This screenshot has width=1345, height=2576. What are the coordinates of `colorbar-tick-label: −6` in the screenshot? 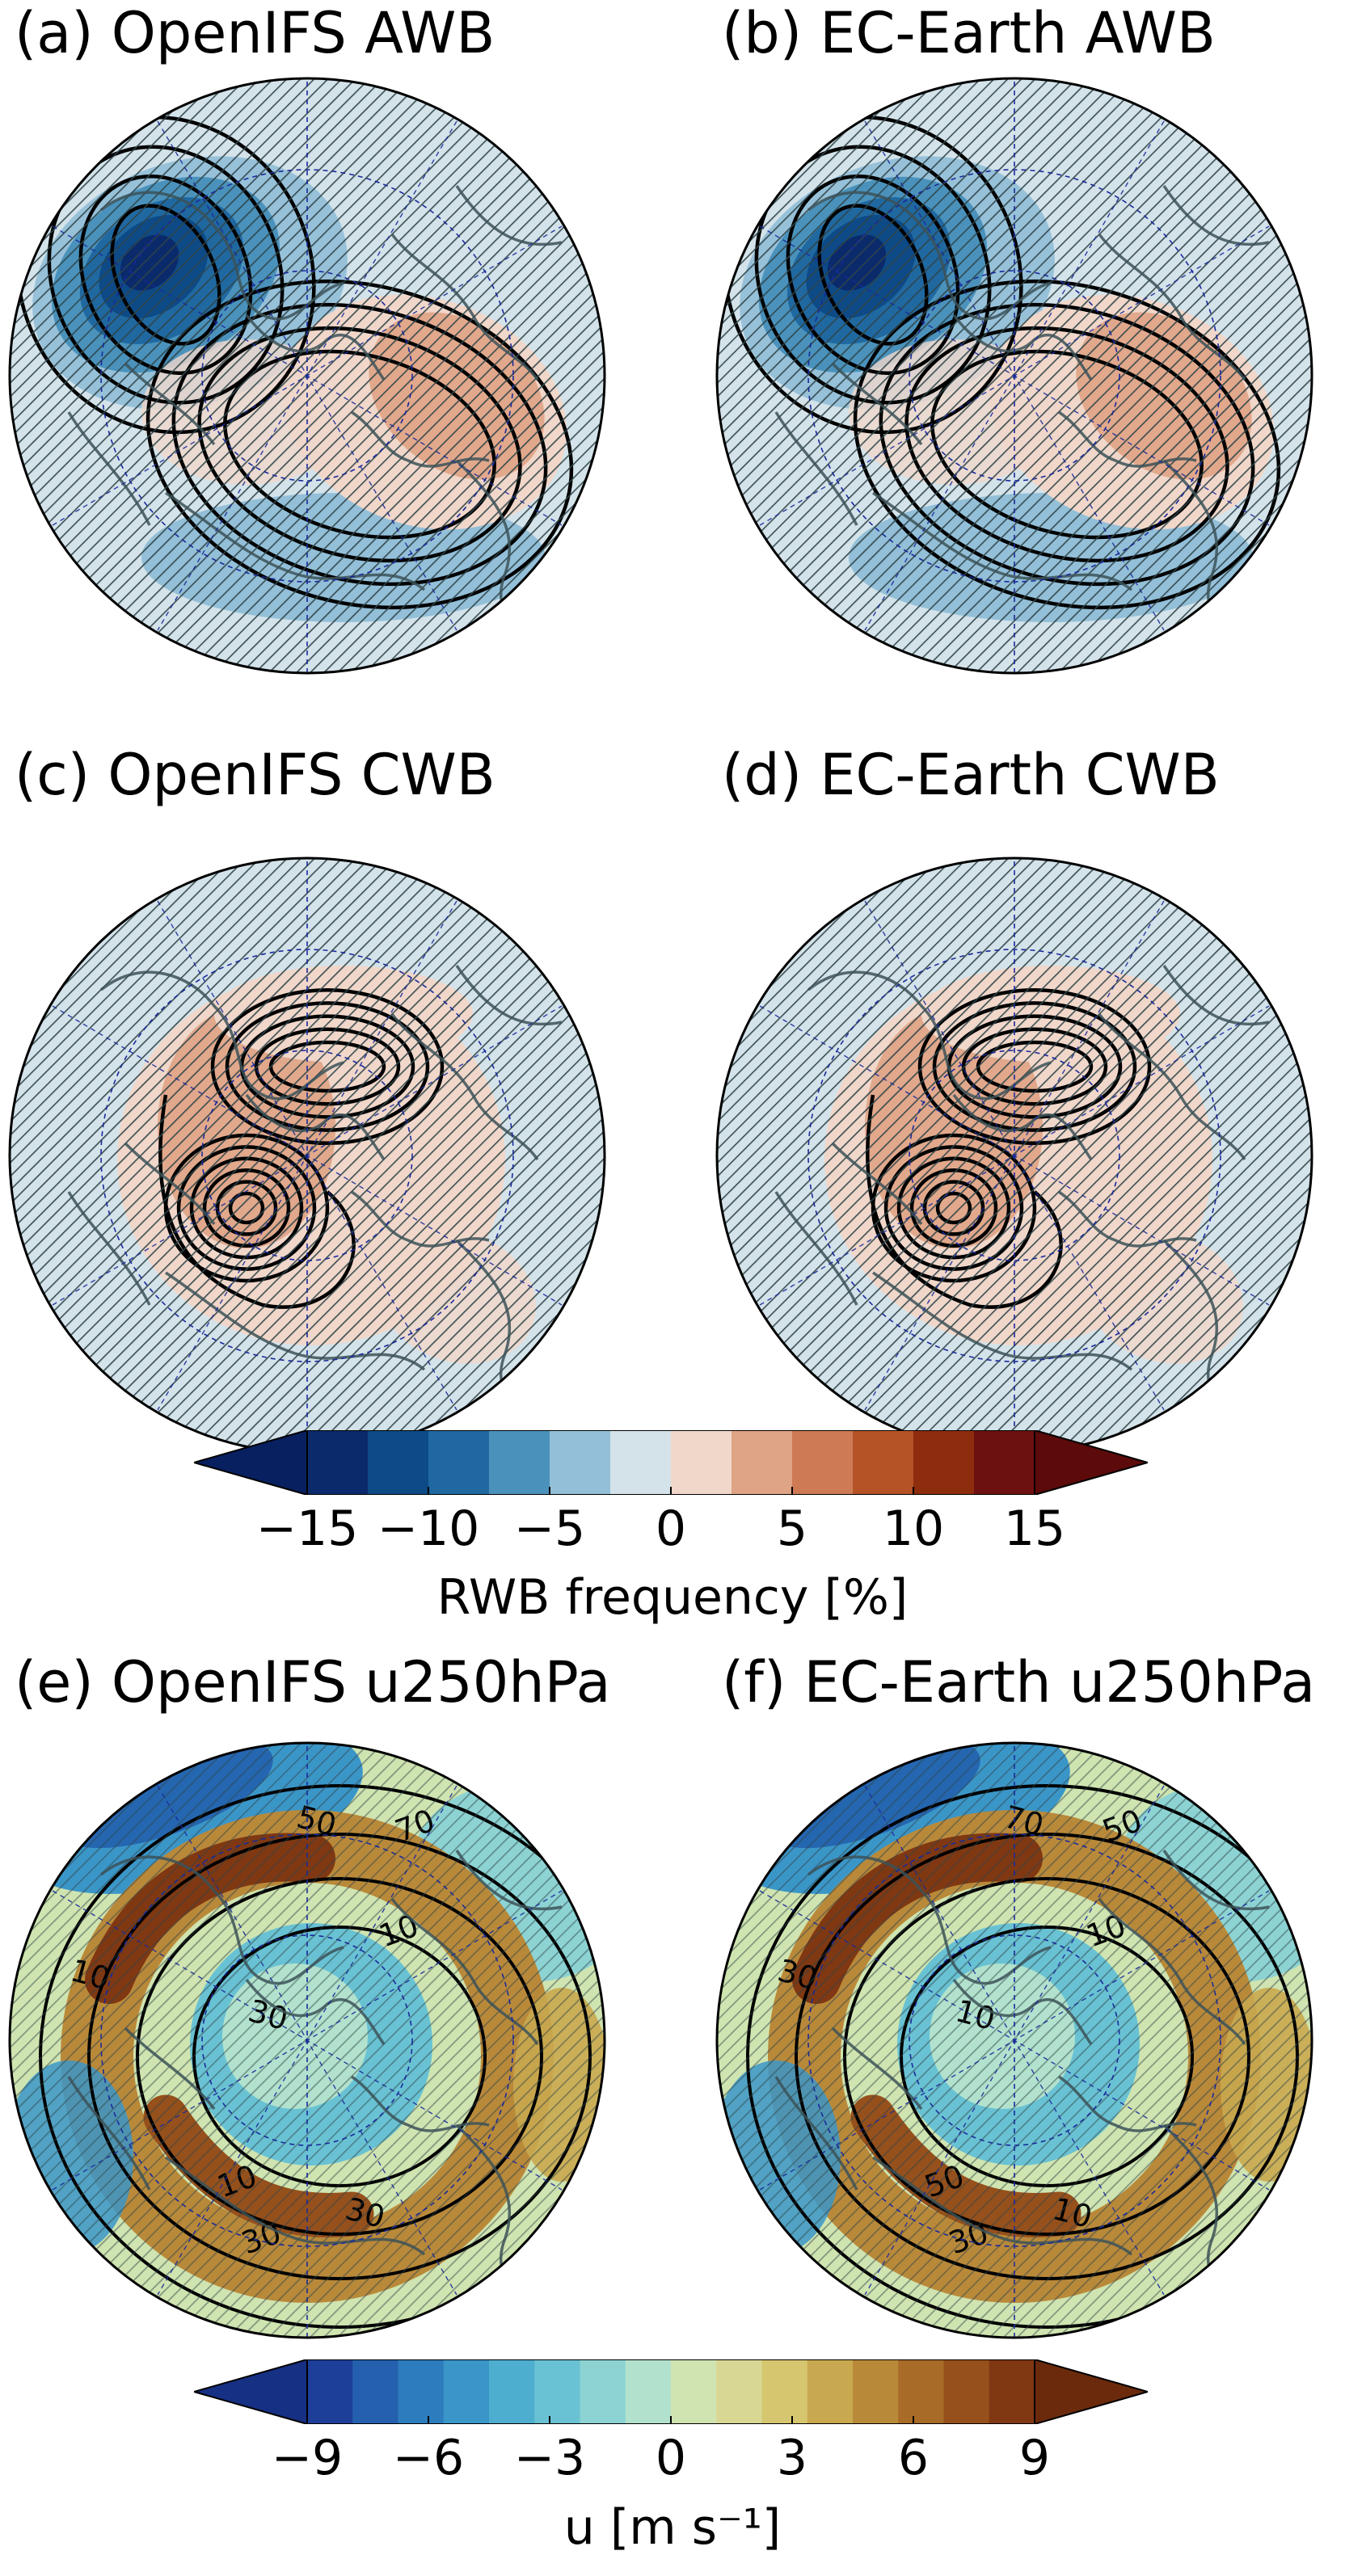 It's located at (429, 2458).